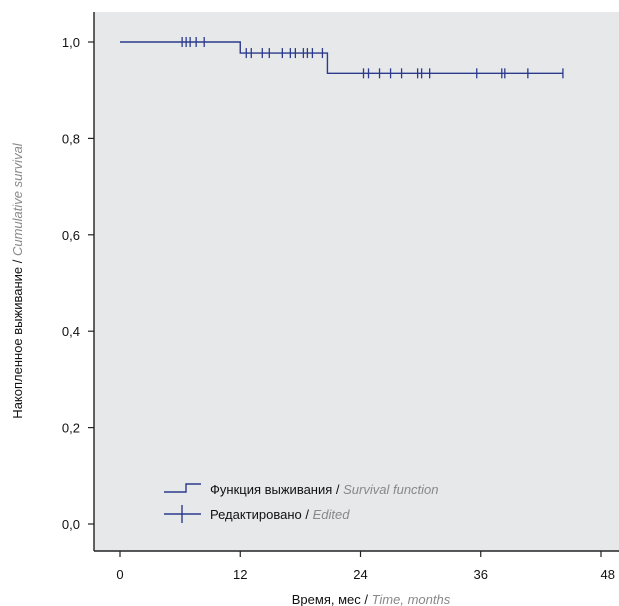 The image size is (619, 606). I want to click on legend-step-marker, so click(182, 488).